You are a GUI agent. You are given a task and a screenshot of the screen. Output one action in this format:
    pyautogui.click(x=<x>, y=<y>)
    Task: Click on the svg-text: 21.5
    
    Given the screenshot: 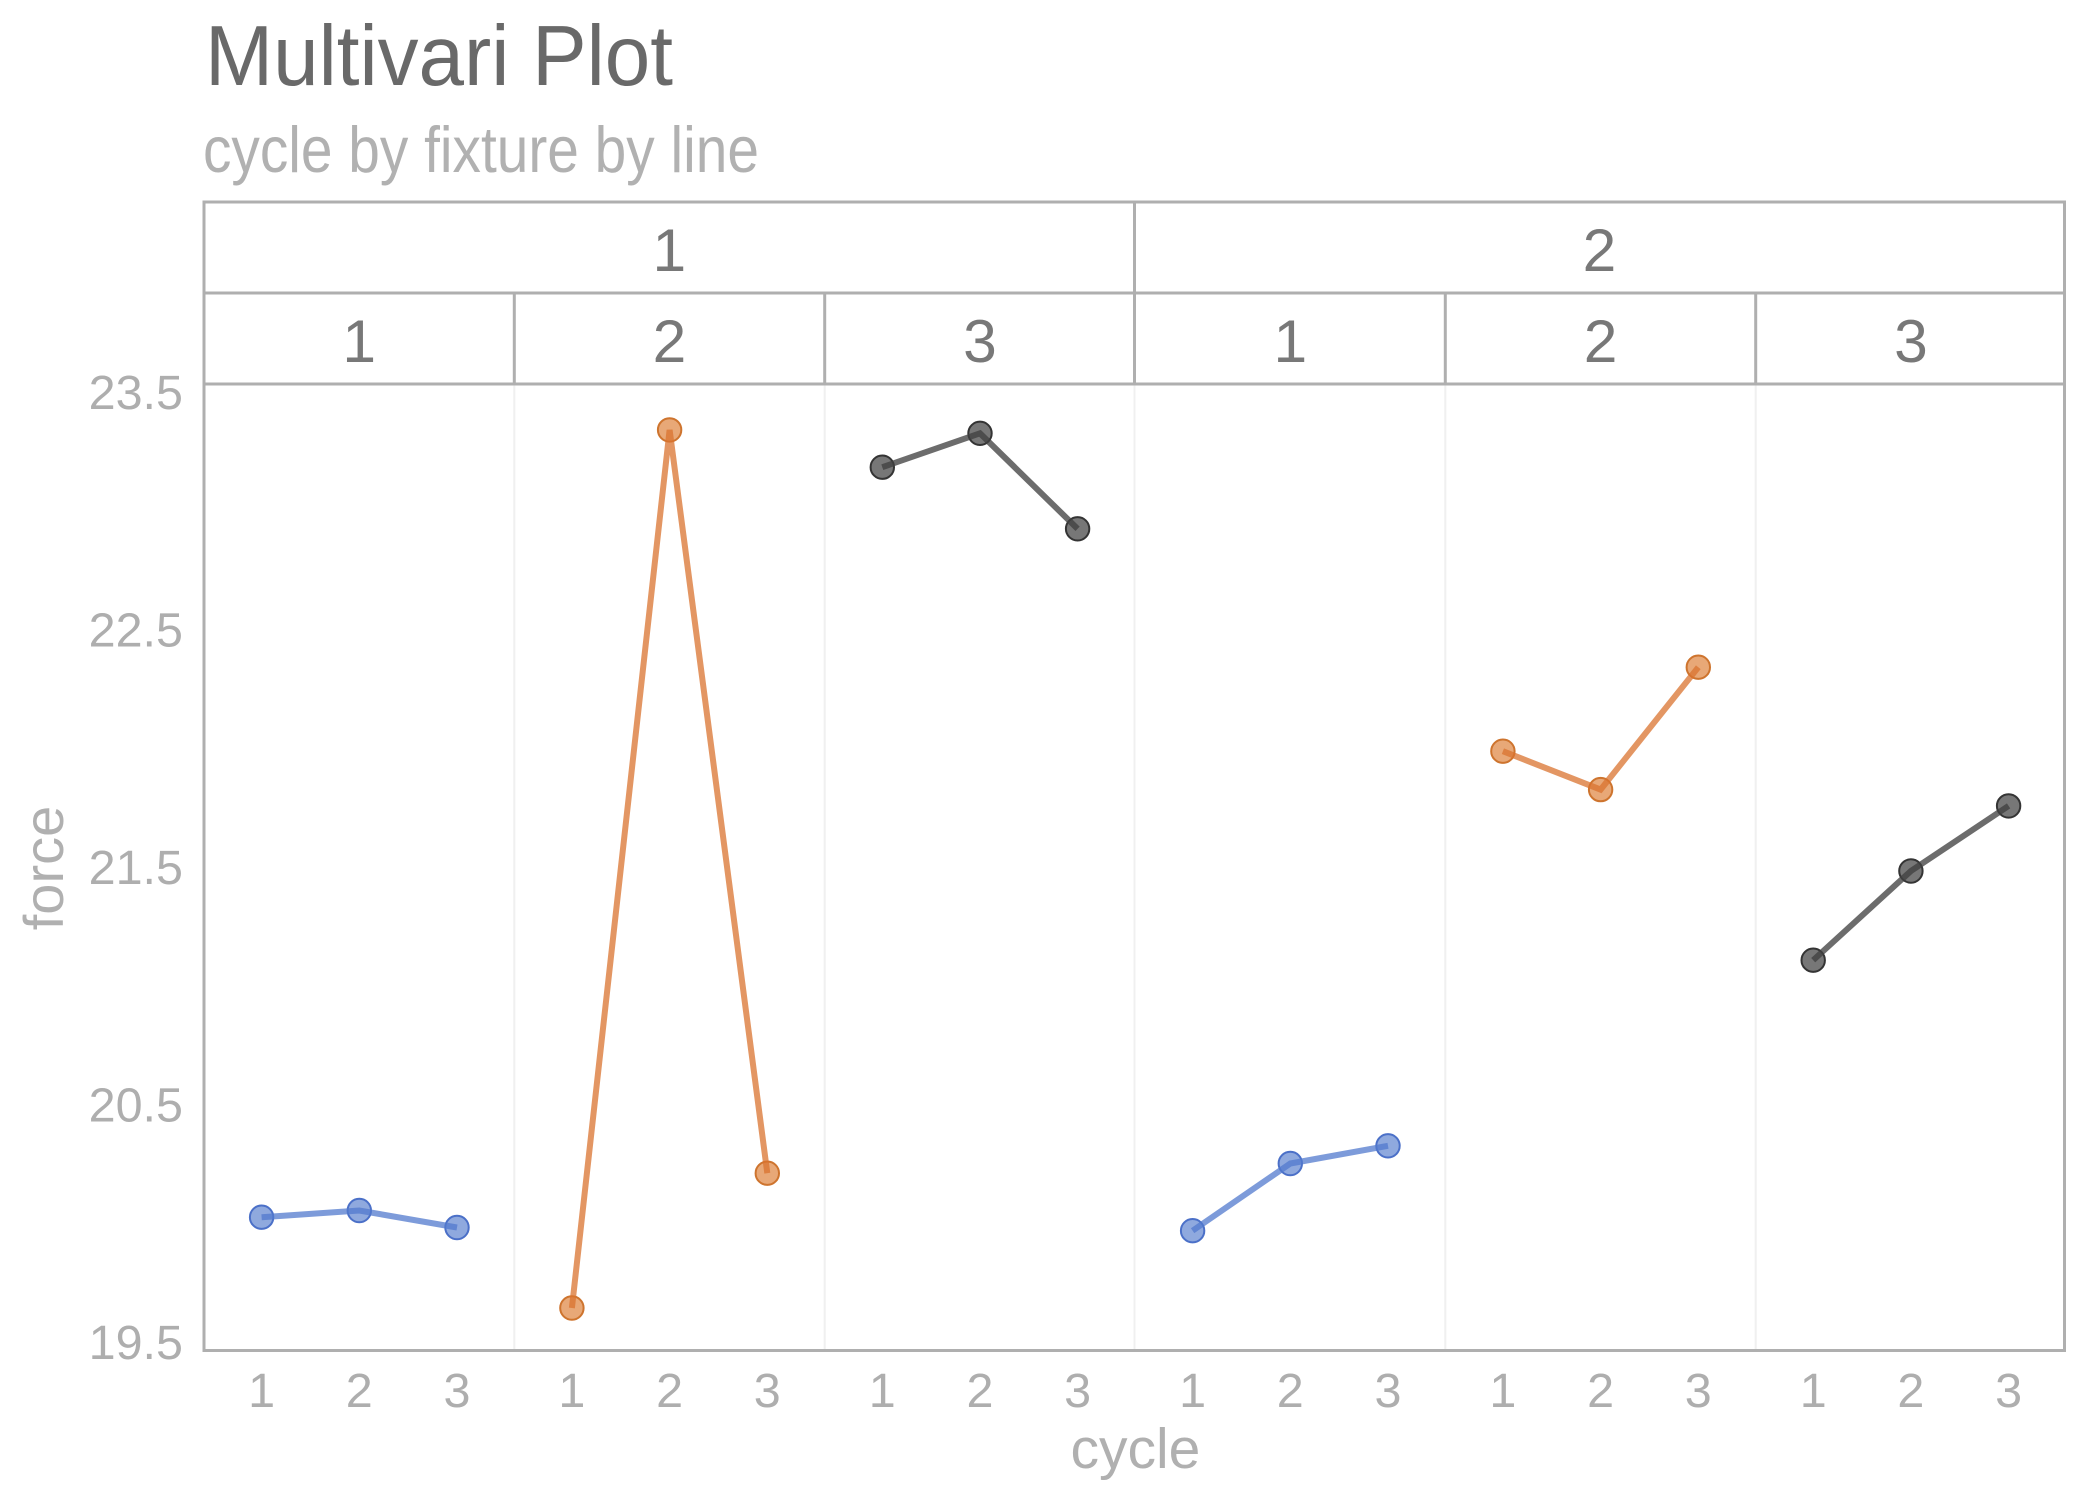 What is the action you would take?
    pyautogui.click(x=136, y=868)
    